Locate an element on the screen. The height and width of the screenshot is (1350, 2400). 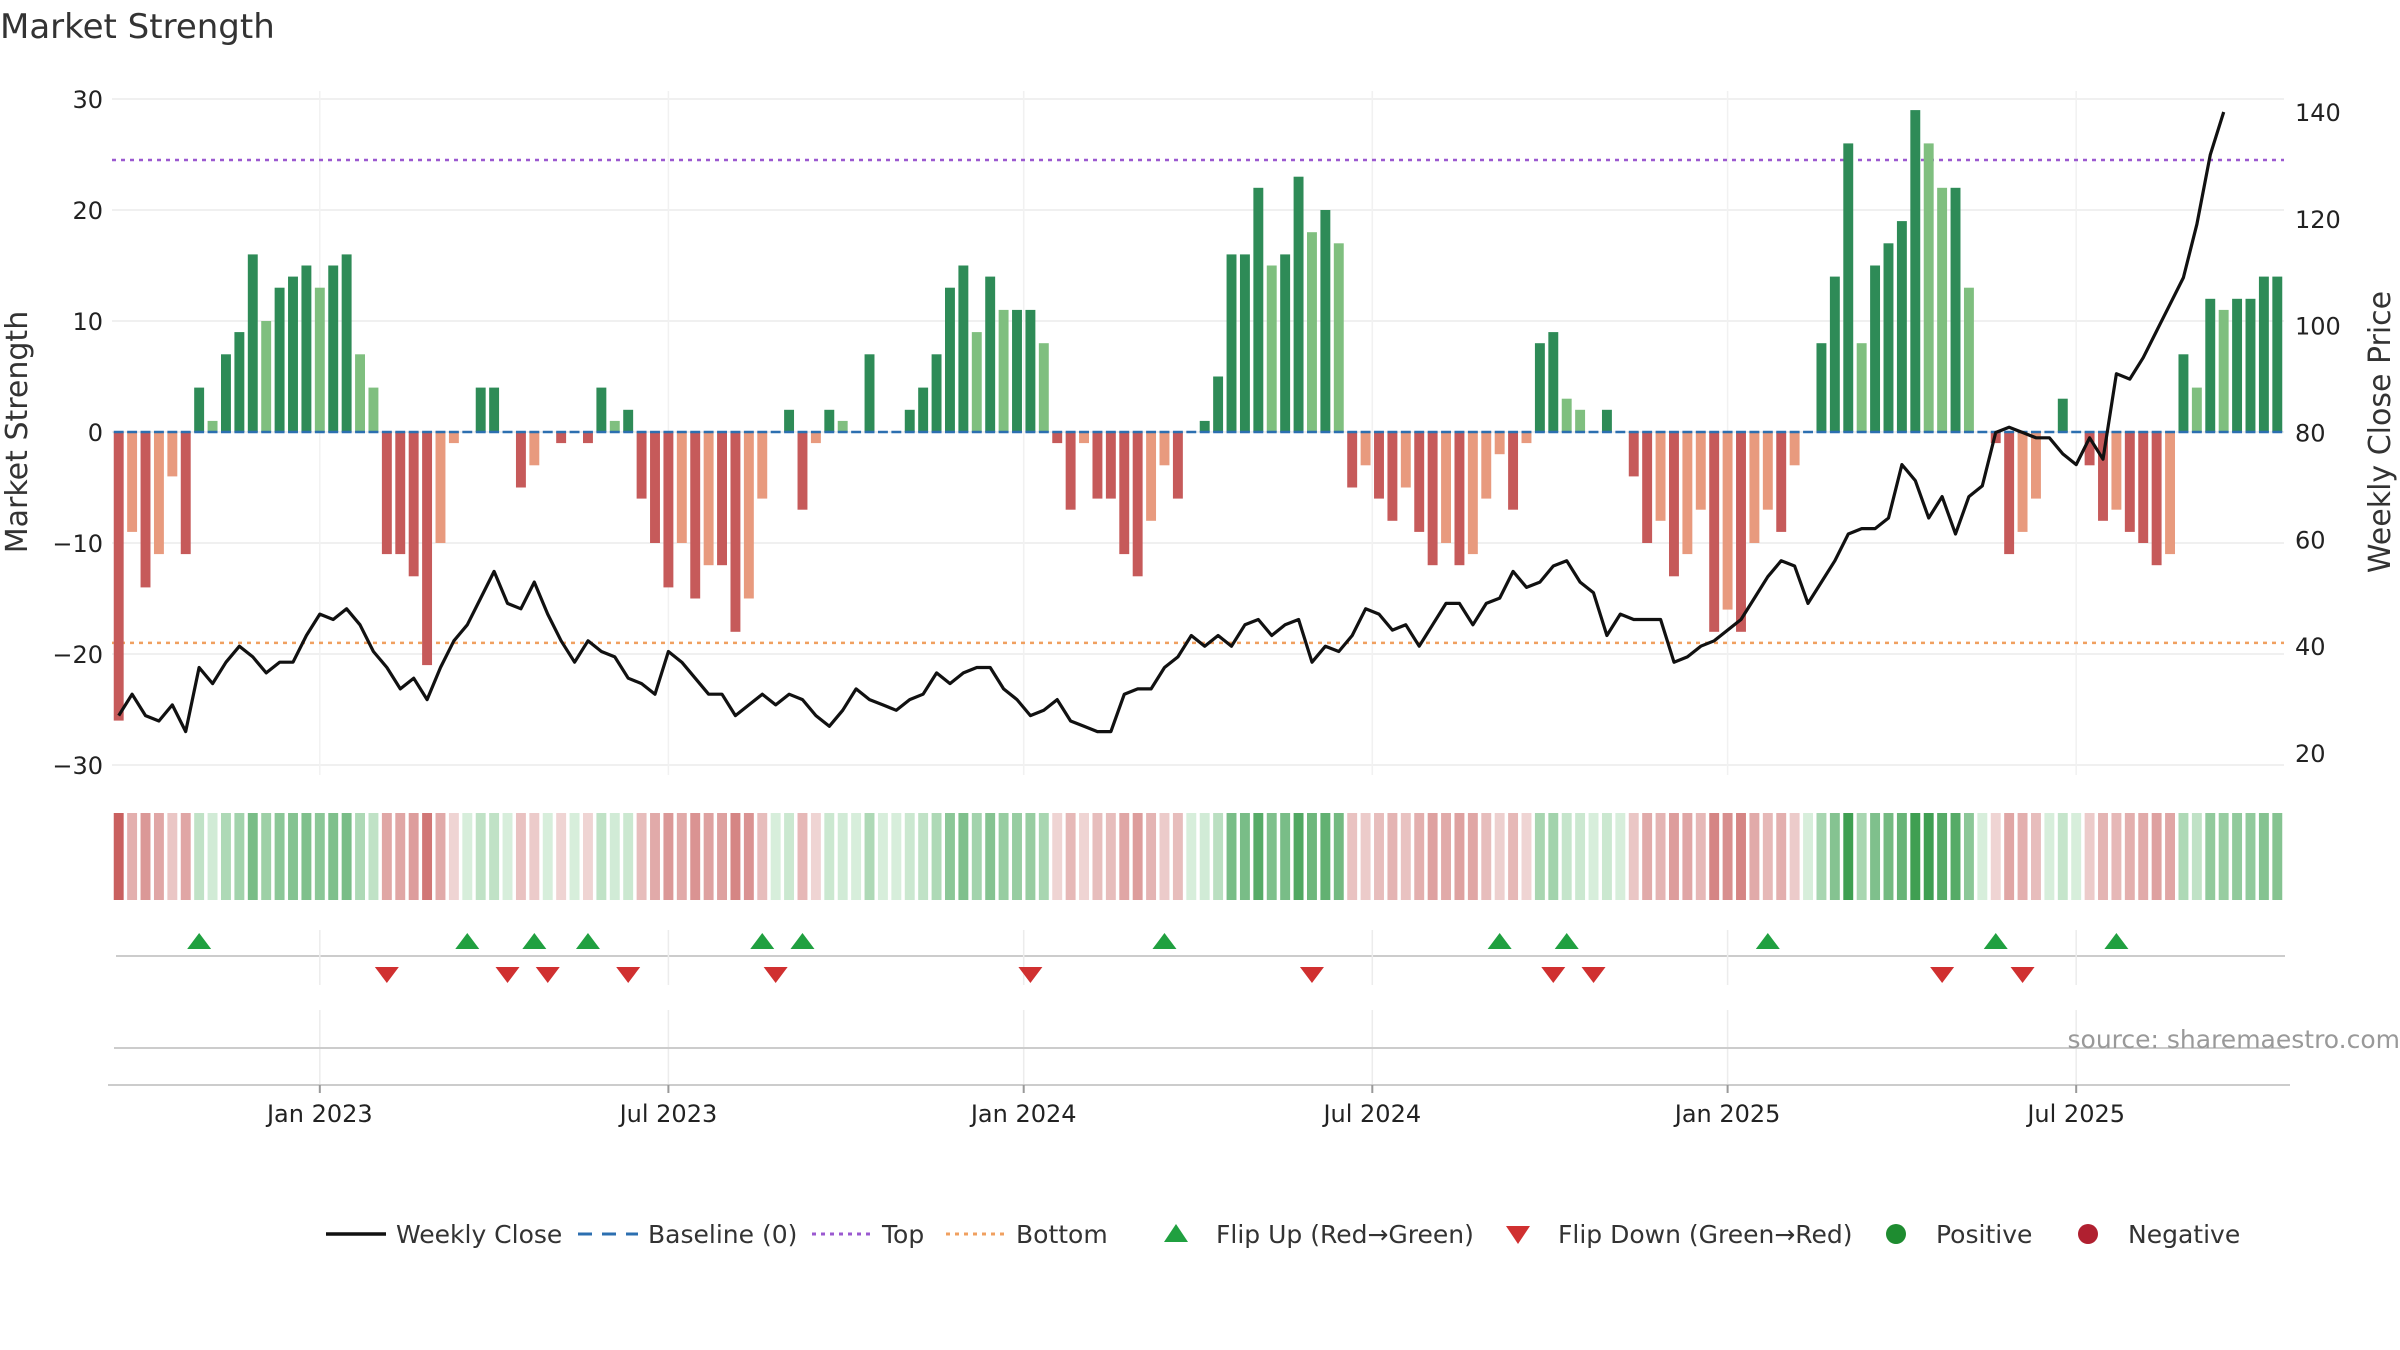
legend-swatch-dot is located at coordinates (1896, 1234).